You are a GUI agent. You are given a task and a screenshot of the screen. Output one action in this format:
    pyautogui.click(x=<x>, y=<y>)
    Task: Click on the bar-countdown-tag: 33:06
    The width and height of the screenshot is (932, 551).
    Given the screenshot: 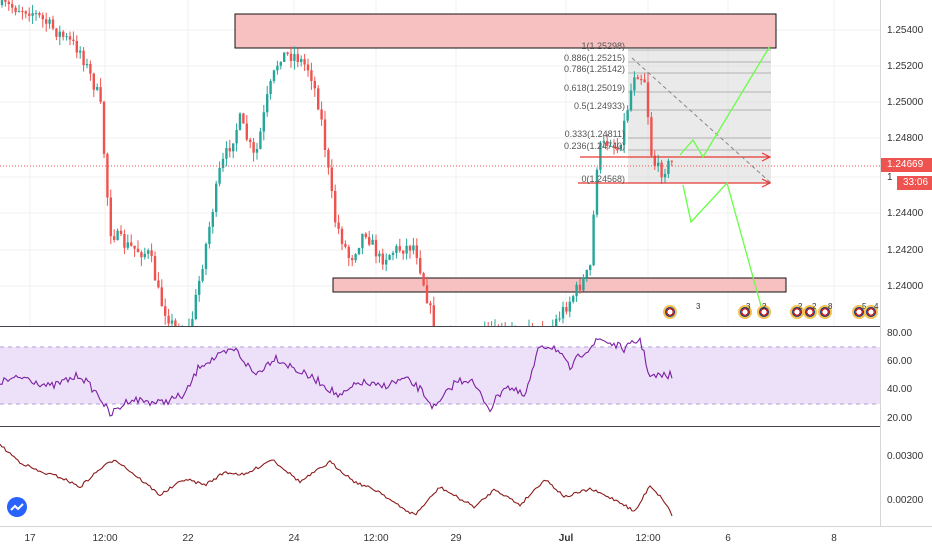 What is the action you would take?
    pyautogui.click(x=914, y=183)
    